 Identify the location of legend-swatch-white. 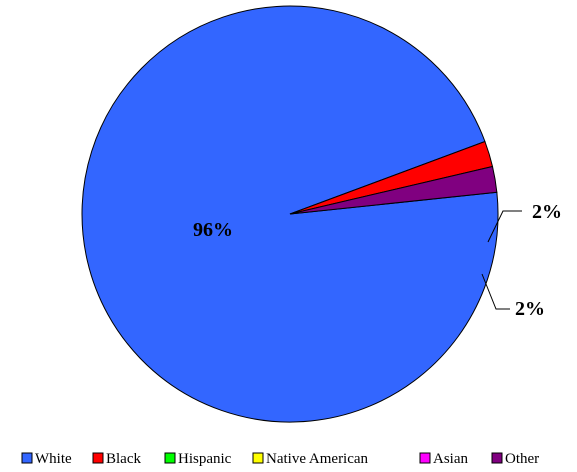
(27, 458).